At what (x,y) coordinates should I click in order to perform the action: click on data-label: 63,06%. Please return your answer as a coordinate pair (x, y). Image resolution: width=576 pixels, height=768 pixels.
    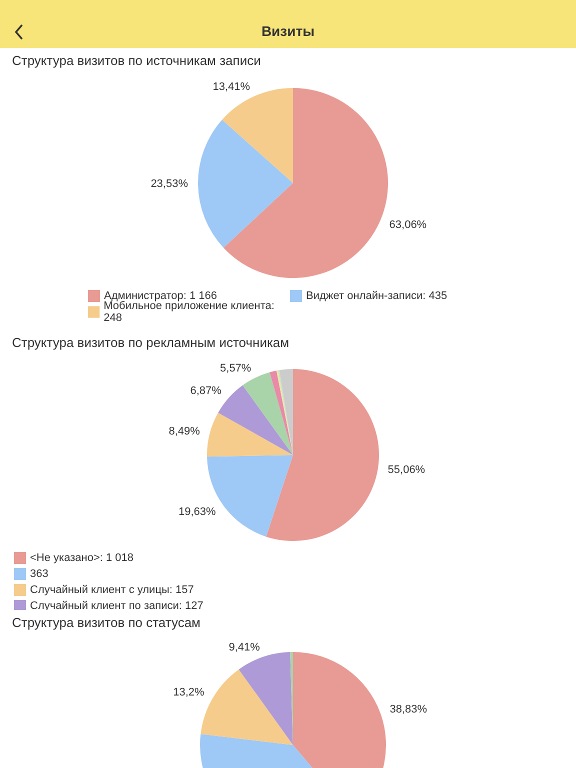
    Looking at the image, I should click on (408, 224).